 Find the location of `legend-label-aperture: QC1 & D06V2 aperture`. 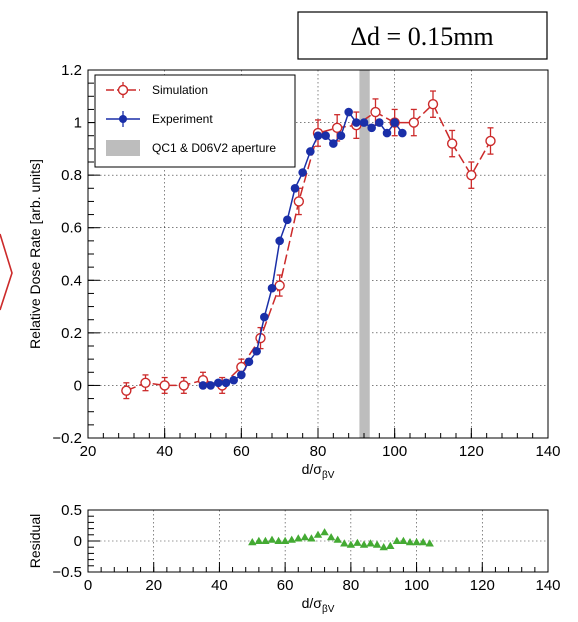

legend-label-aperture: QC1 & D06V2 aperture is located at coordinates (214, 148).